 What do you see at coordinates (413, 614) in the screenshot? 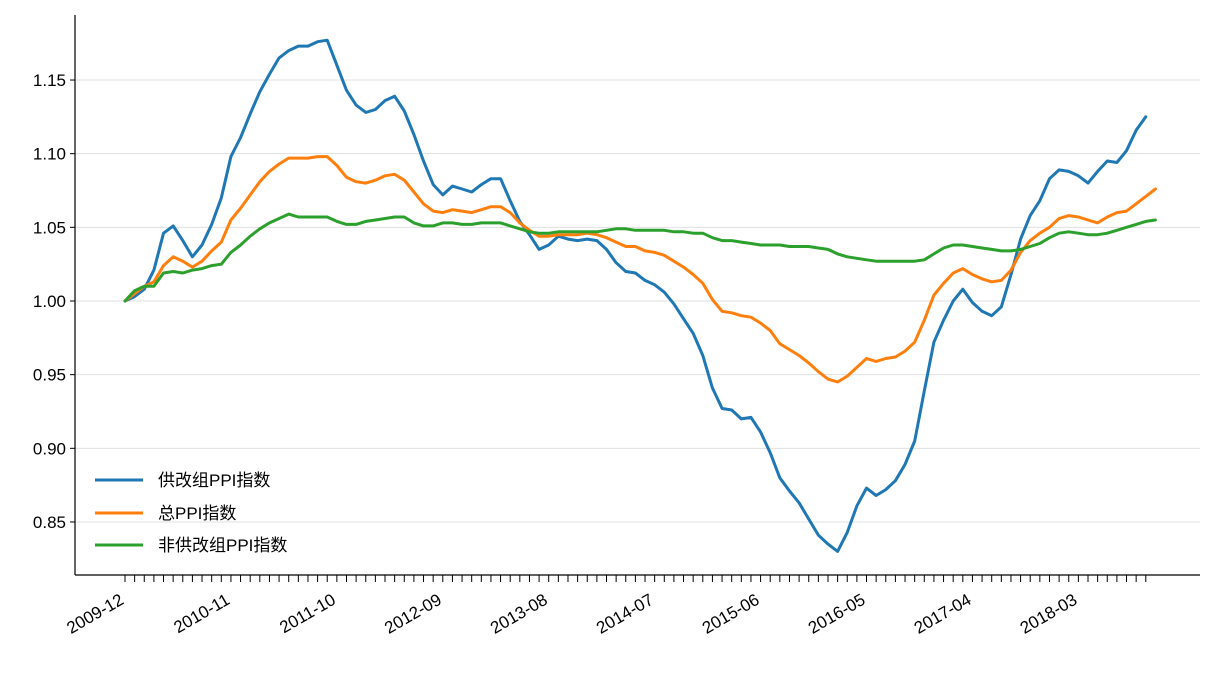
I see `x-tick-label: 2012-09` at bounding box center [413, 614].